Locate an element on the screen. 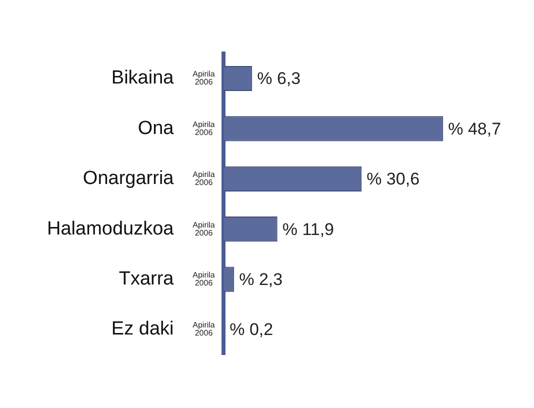 This screenshot has height=408, width=534. data-label: % 2,3 is located at coordinates (261, 279).